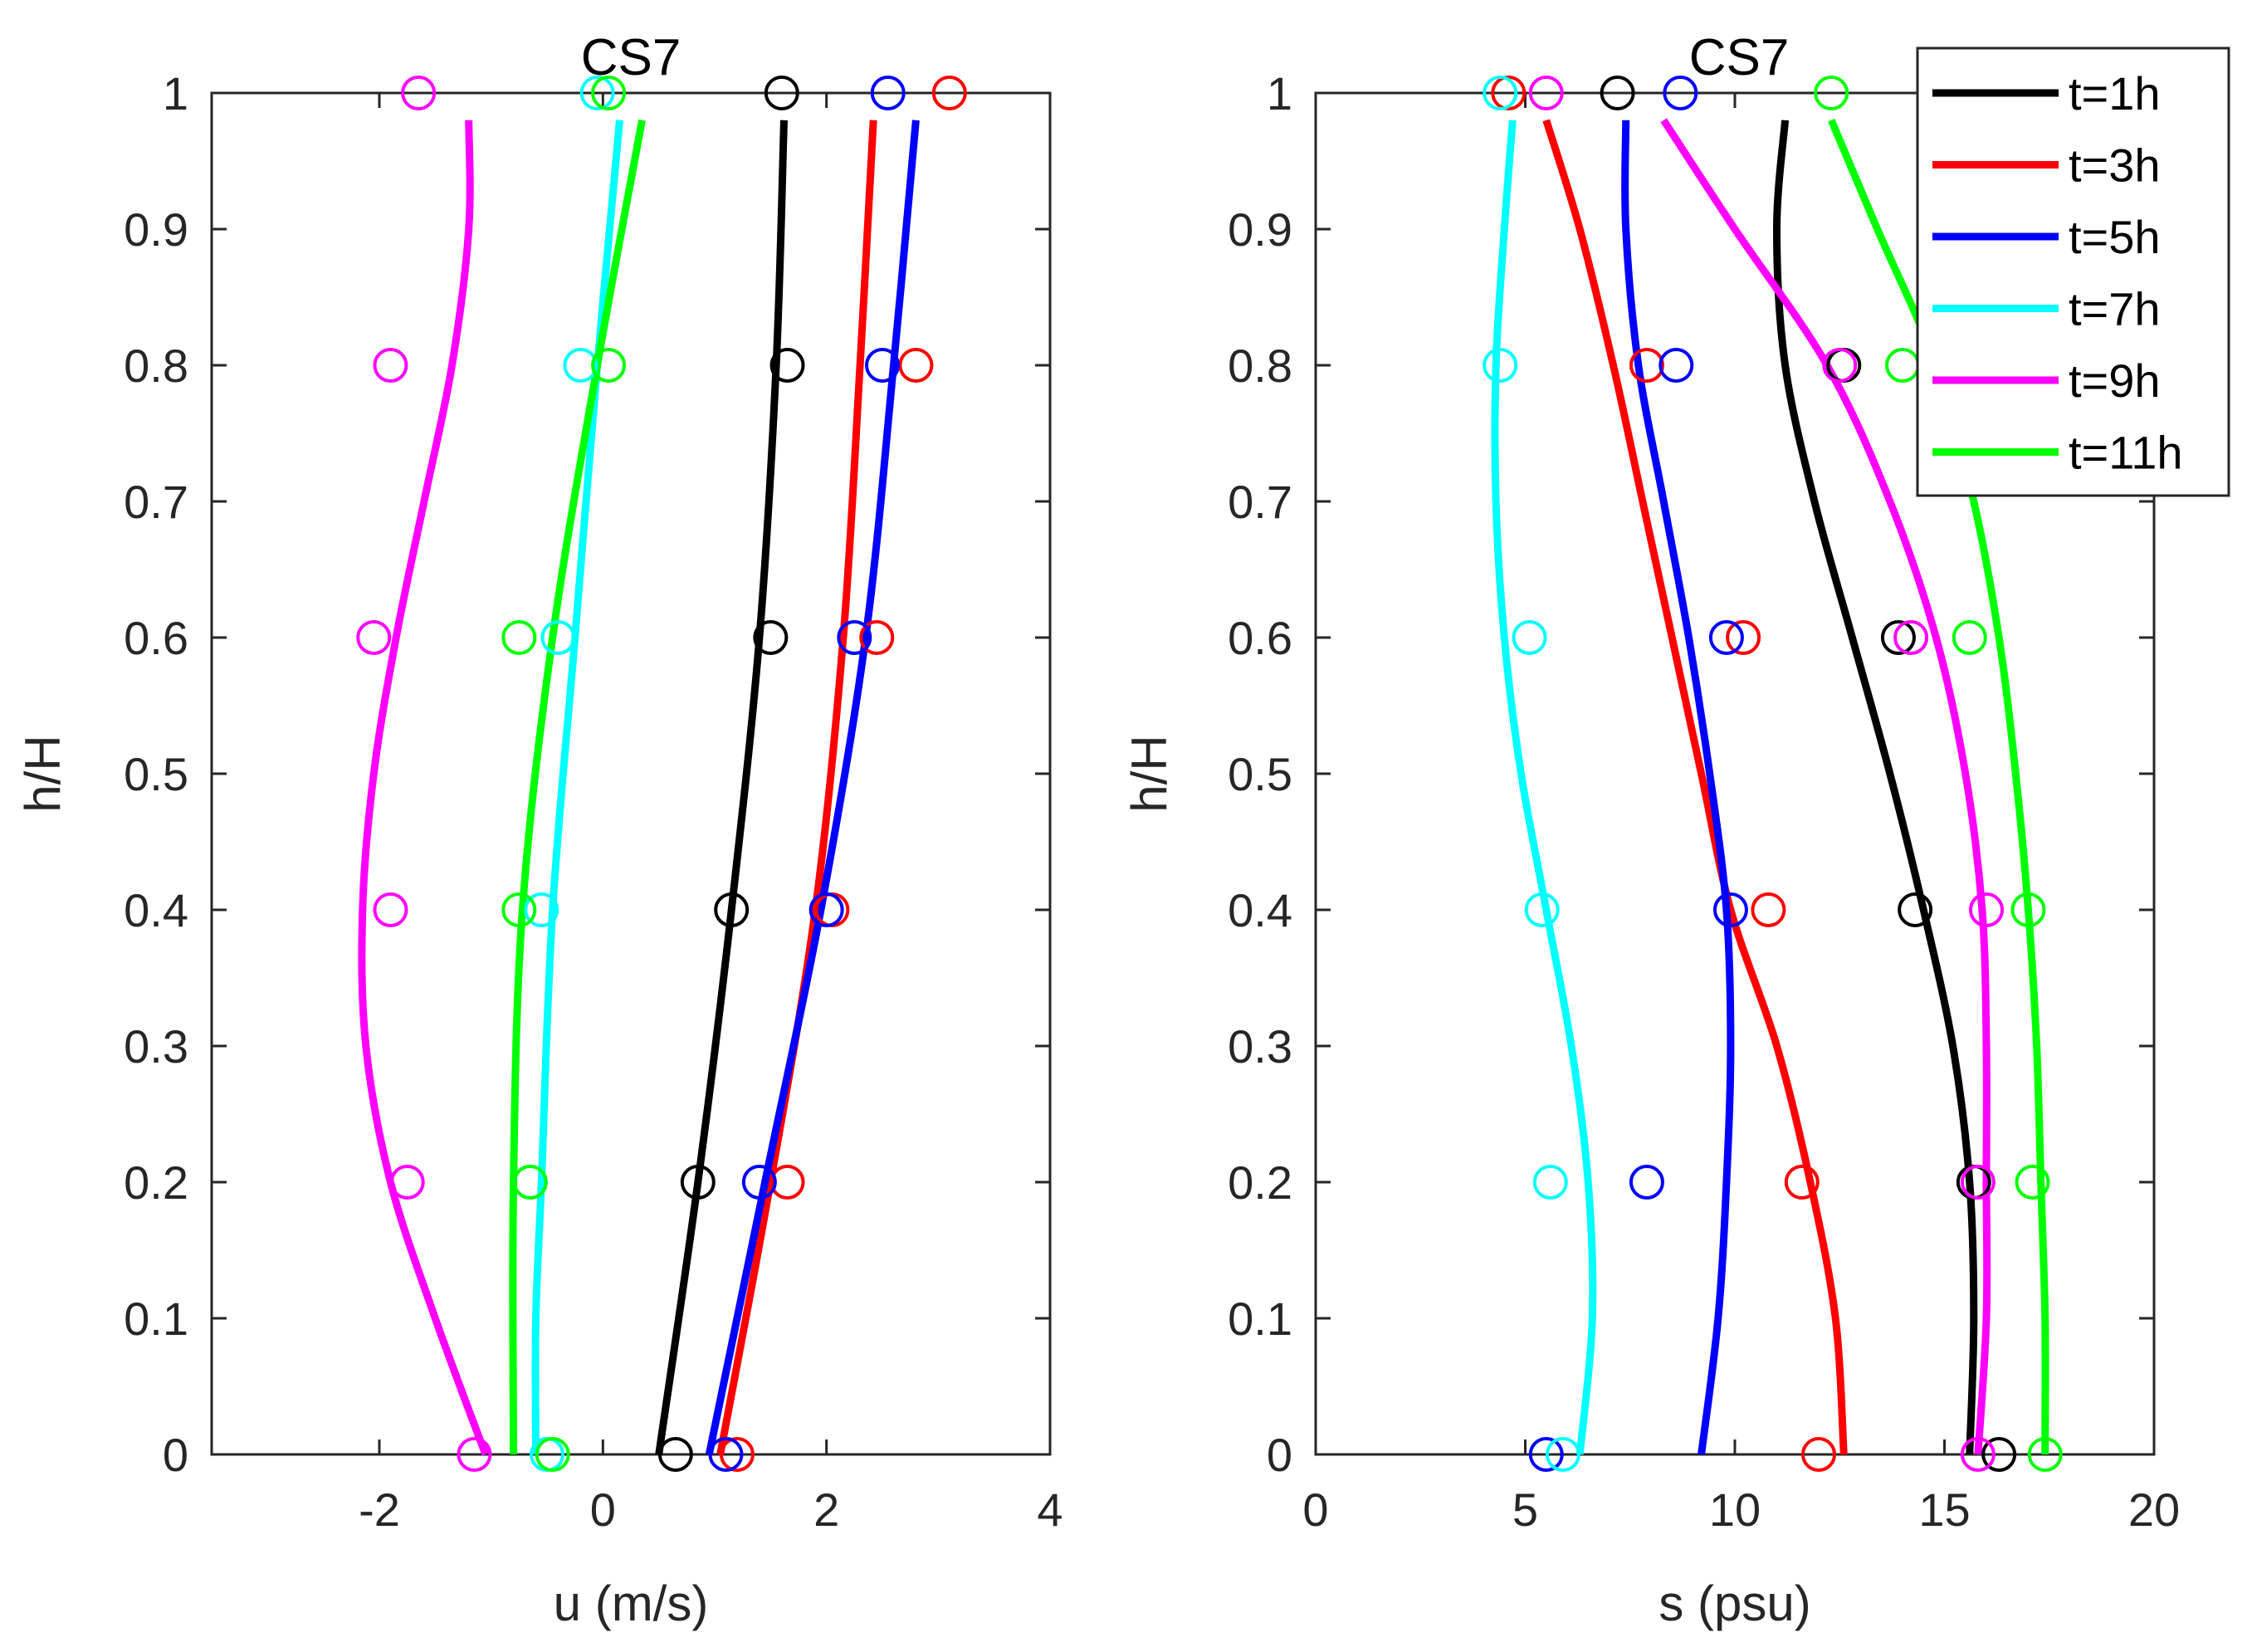 This screenshot has width=2252, height=1652. I want to click on x-tick-label: 10, so click(1735, 1509).